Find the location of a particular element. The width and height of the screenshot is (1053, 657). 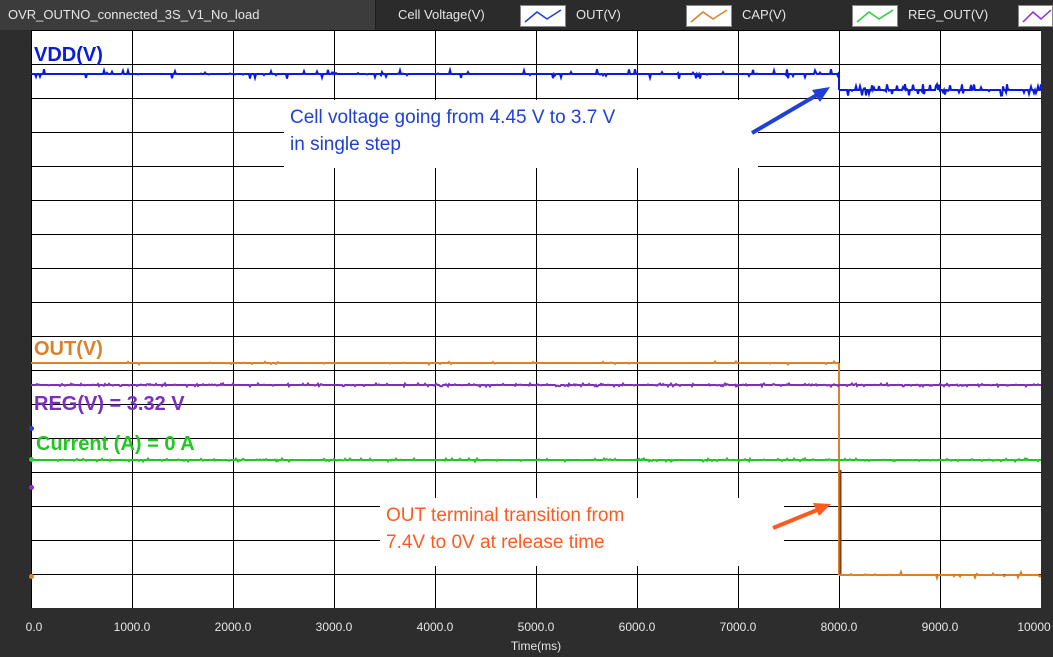

legend-label: REG_OUT(V) is located at coordinates (948, 15).